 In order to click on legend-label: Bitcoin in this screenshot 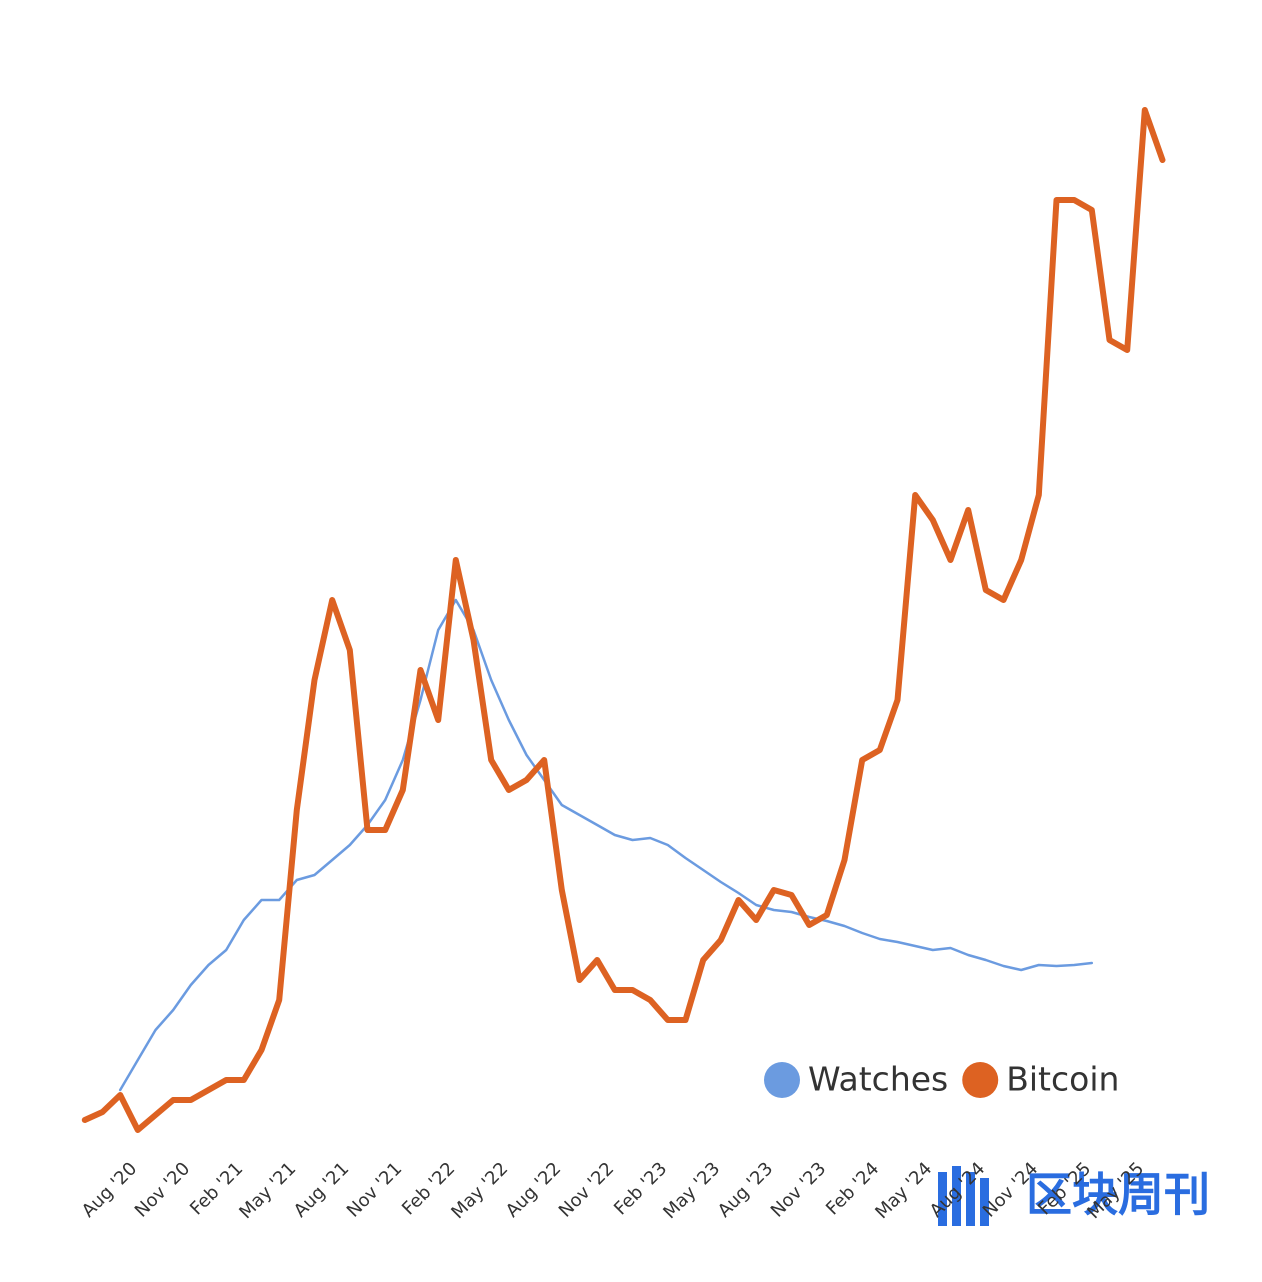, I will do `click(1062, 1079)`.